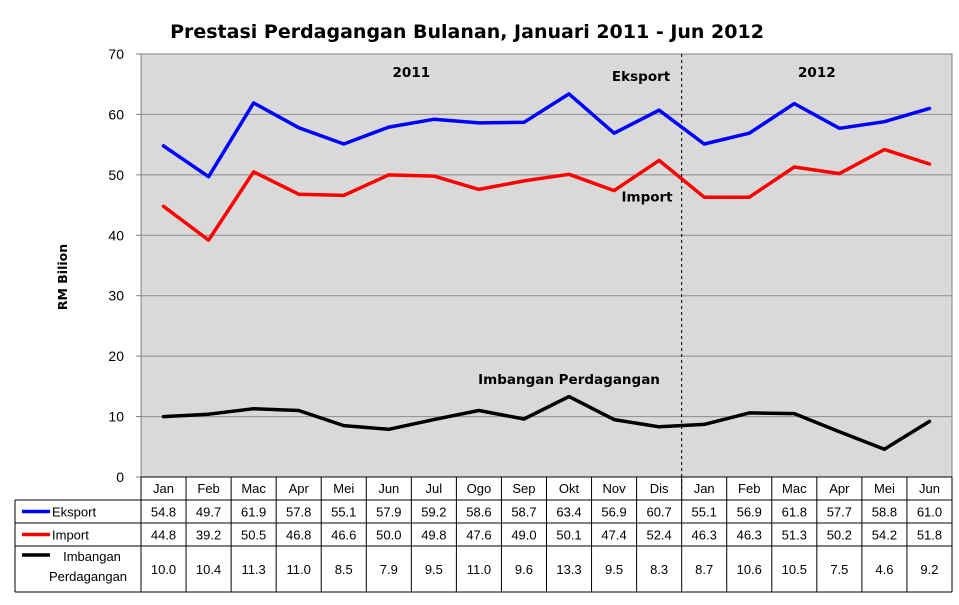 The height and width of the screenshot is (605, 959). I want to click on data-label-eksport: 63.4, so click(568, 512).